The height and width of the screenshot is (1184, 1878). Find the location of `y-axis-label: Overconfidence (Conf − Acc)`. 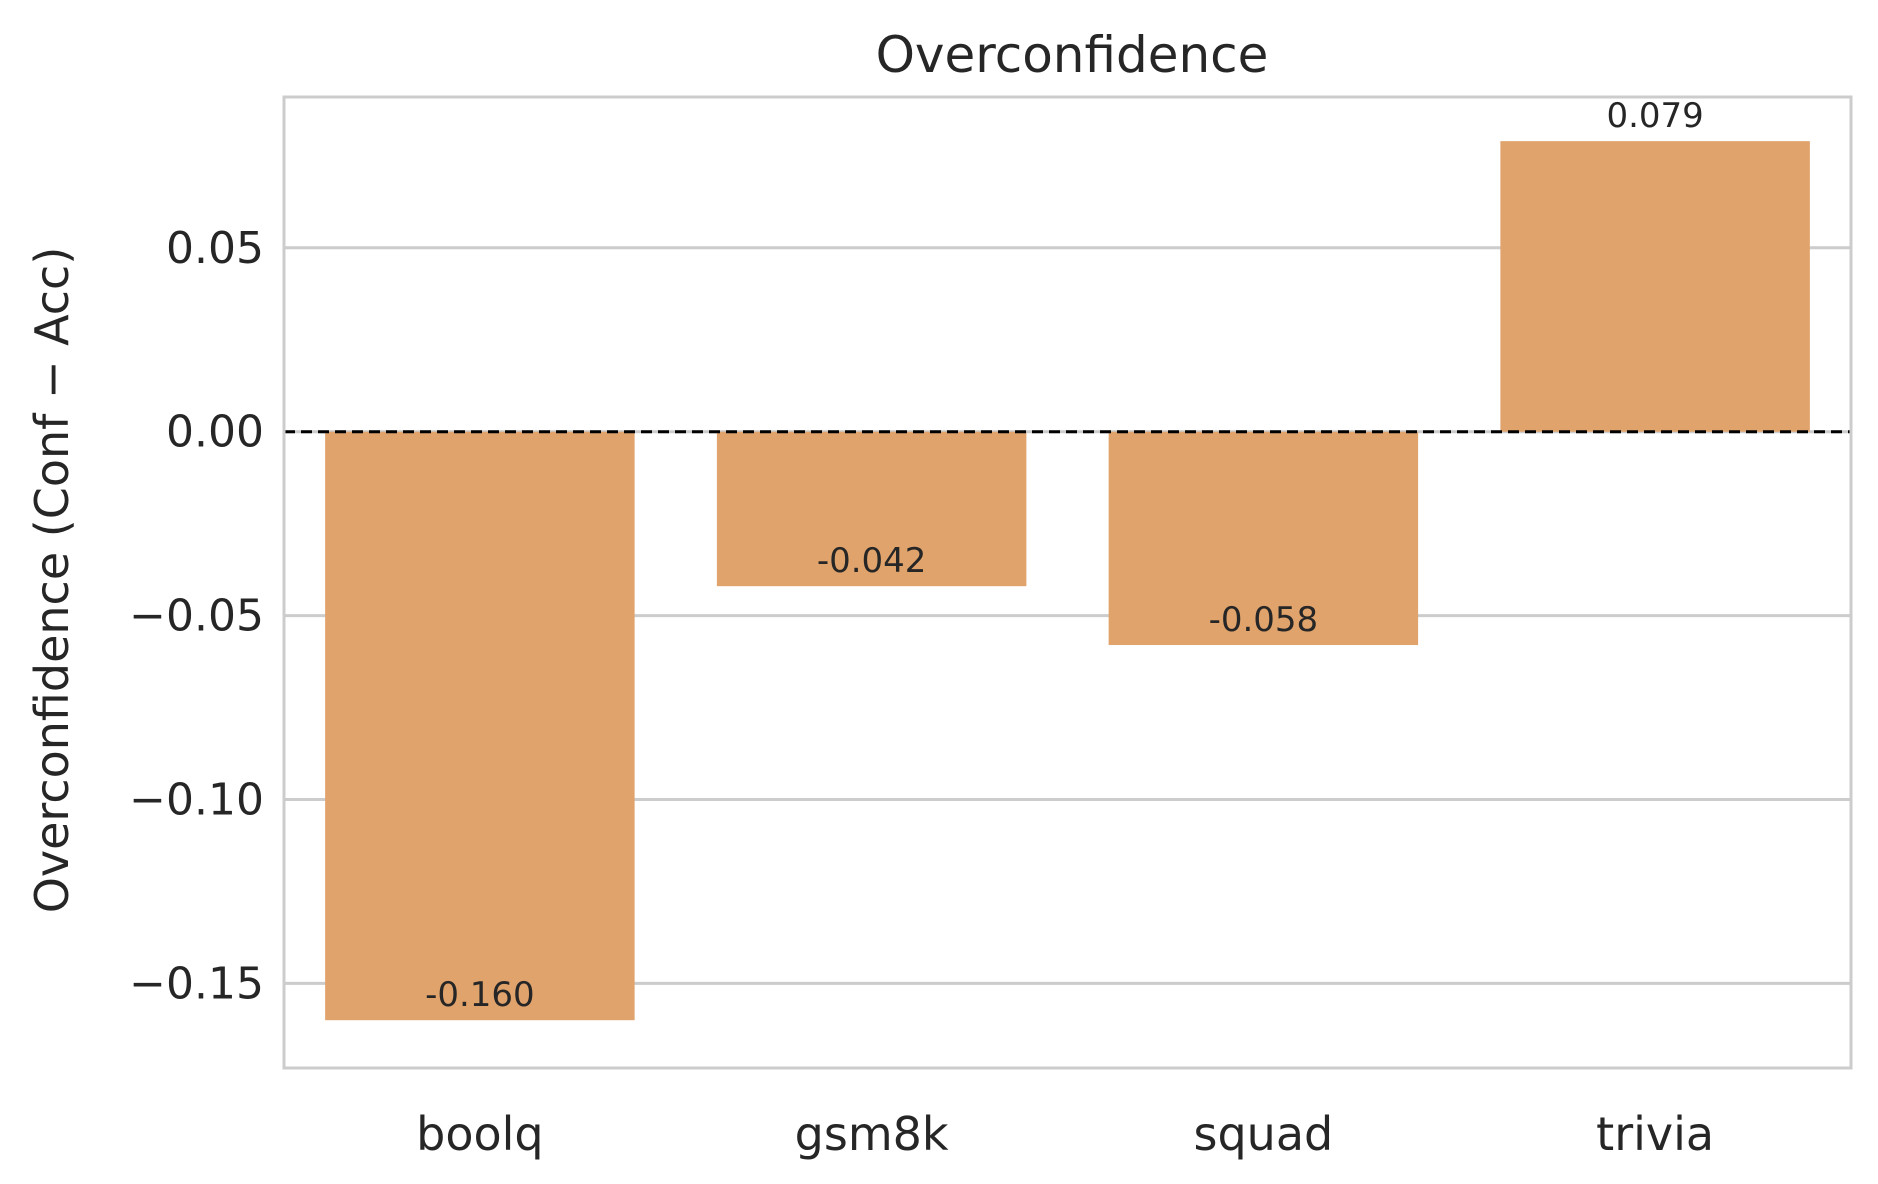

y-axis-label: Overconfidence (Conf − Acc) is located at coordinates (52, 580).